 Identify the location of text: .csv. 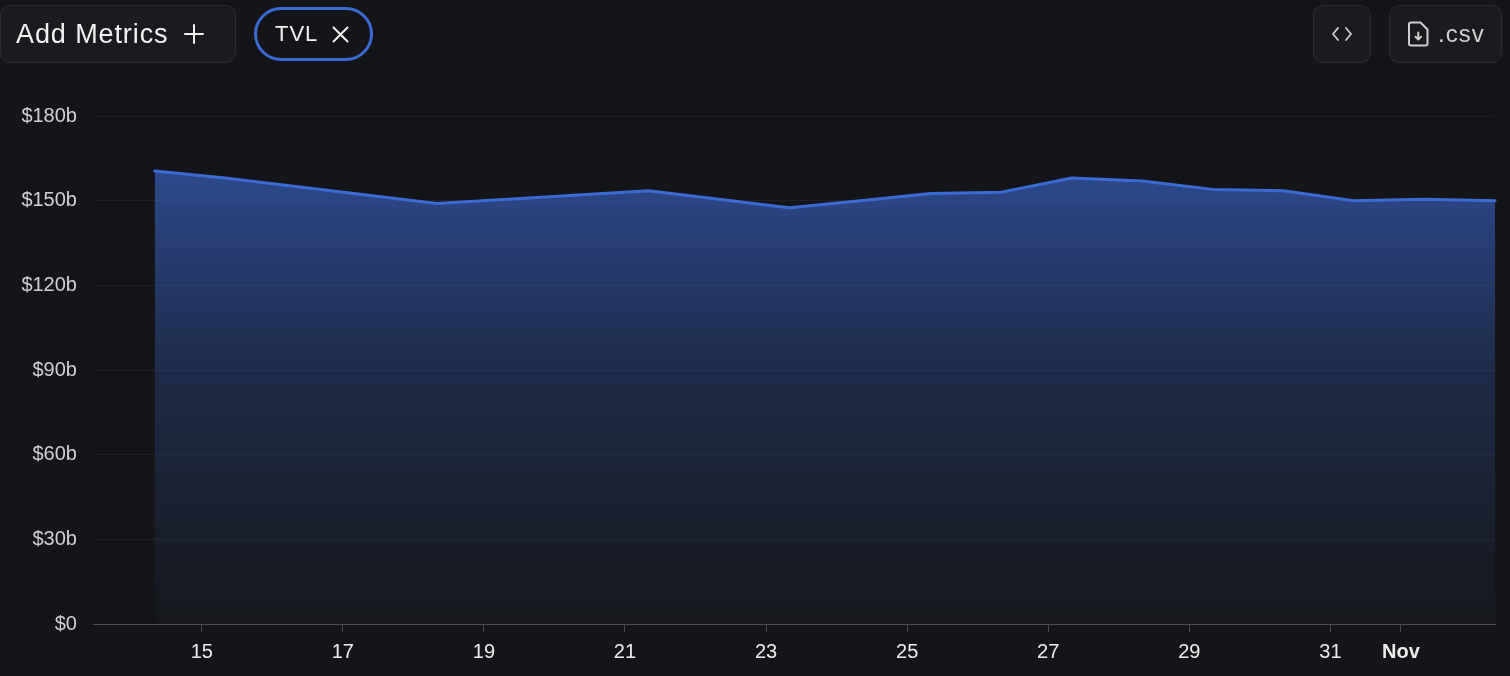
(1461, 33).